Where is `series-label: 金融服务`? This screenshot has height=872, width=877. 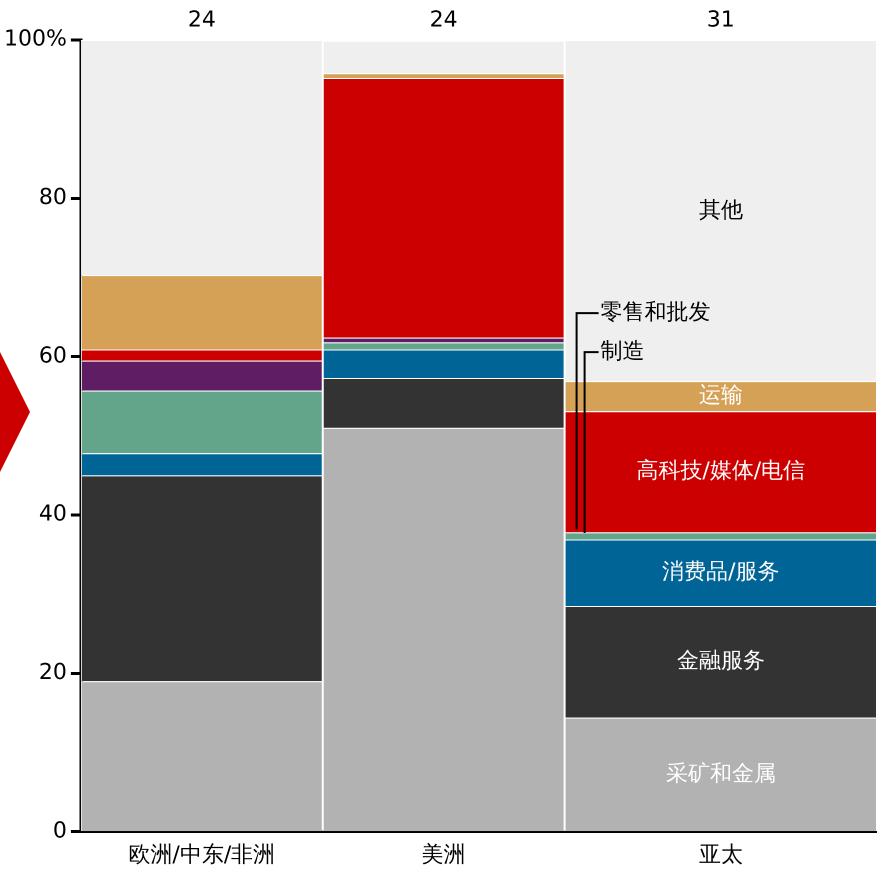
series-label: 金融服务 is located at coordinates (720, 661).